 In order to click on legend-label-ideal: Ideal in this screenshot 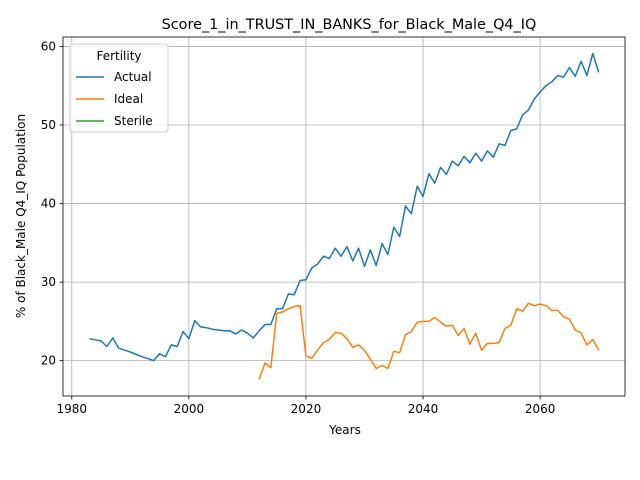, I will do `click(128, 99)`.